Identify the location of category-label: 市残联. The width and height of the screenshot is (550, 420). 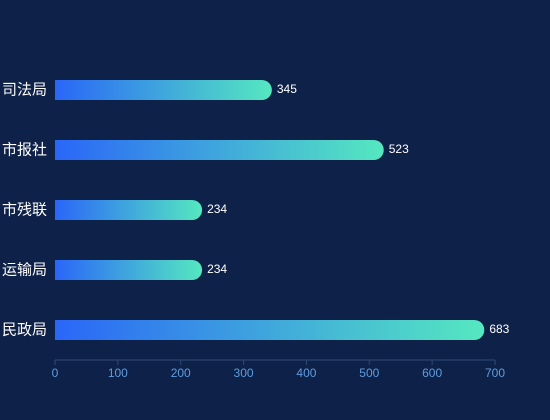
(24, 210).